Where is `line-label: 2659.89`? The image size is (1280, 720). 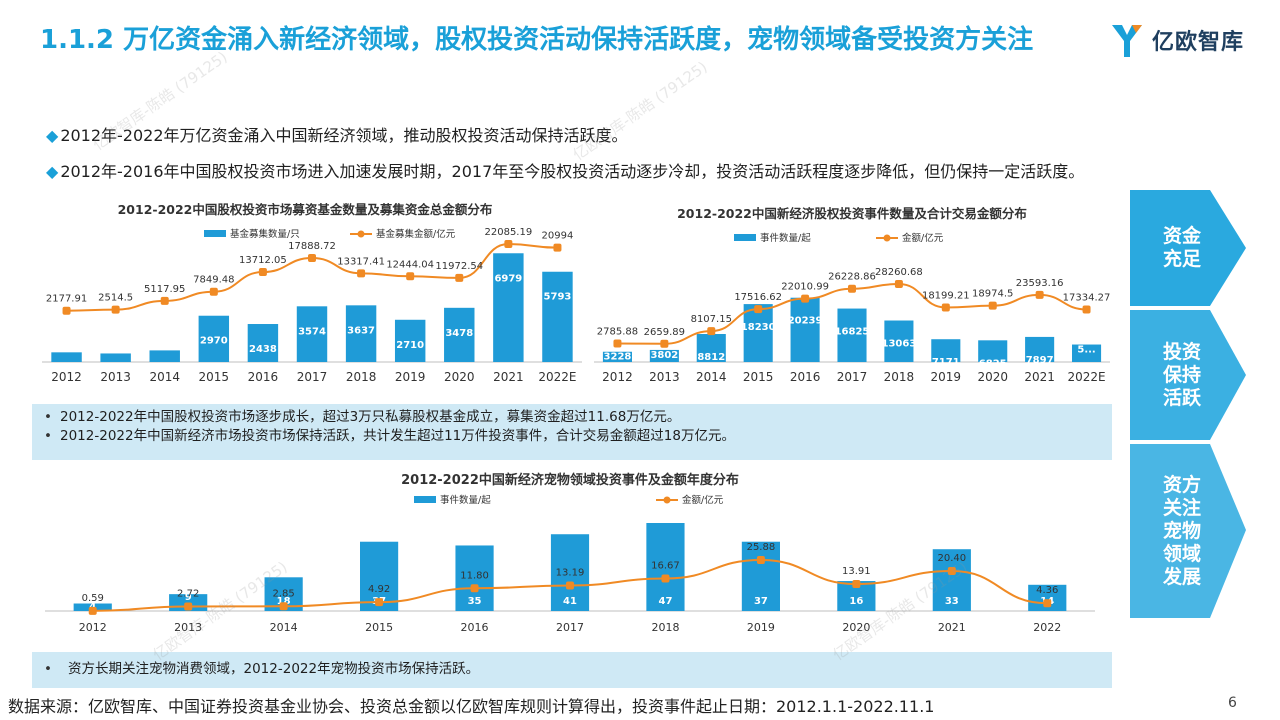 line-label: 2659.89 is located at coordinates (664, 332).